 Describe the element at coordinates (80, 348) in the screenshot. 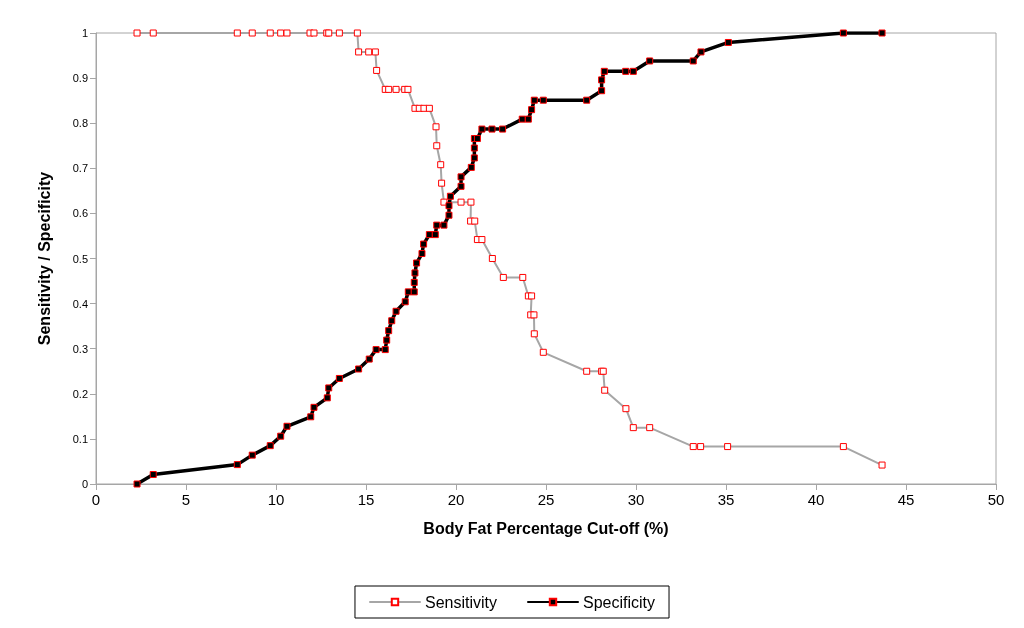

I see `y-tick-label: 0.3` at that location.